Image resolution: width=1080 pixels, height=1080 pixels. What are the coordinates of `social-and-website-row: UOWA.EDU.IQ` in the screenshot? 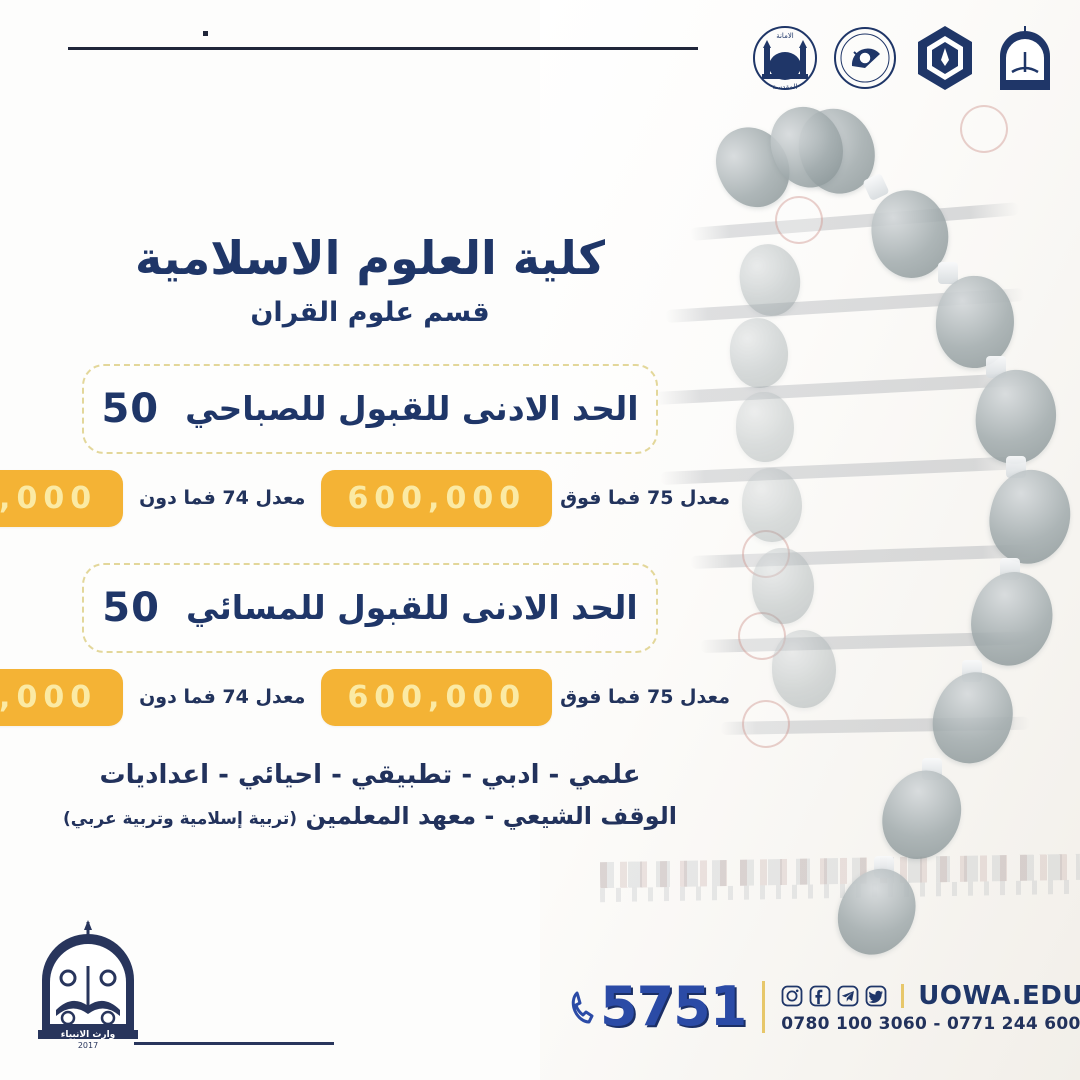 It's located at (930, 996).